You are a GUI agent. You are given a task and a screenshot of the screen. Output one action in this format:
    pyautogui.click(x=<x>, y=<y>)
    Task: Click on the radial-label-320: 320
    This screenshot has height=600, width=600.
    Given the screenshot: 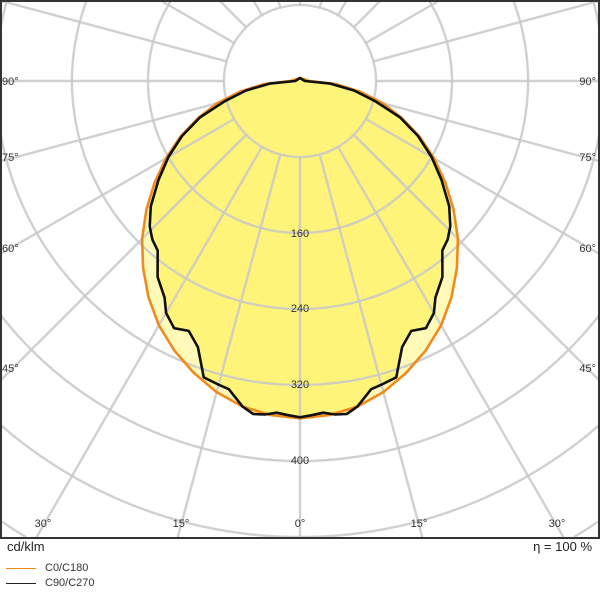 What is the action you would take?
    pyautogui.click(x=300, y=385)
    